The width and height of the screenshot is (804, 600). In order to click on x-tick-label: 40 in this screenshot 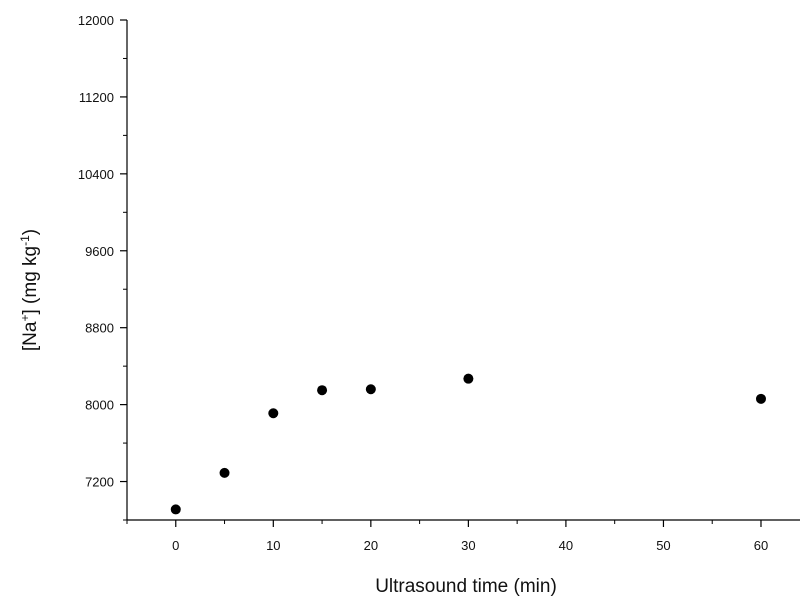, I will do `click(566, 545)`.